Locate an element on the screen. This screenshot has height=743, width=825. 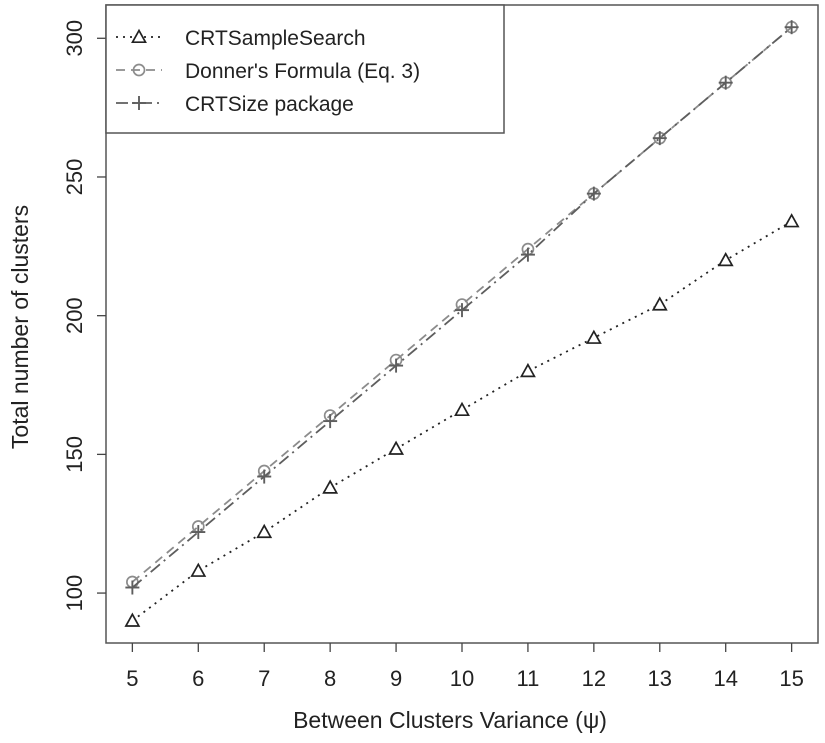
x-tick-label: 10 is located at coordinates (462, 678).